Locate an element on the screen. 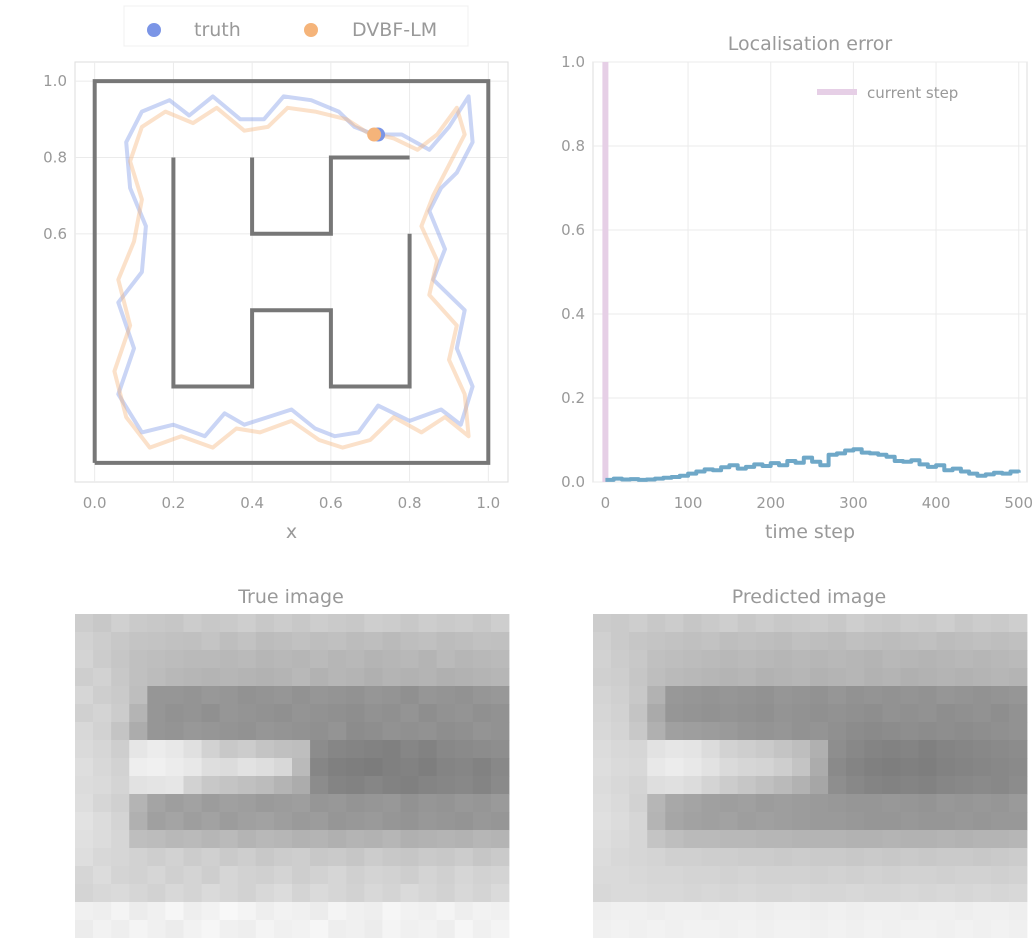  map-xtick-label: 1.0 is located at coordinates (488, 503).